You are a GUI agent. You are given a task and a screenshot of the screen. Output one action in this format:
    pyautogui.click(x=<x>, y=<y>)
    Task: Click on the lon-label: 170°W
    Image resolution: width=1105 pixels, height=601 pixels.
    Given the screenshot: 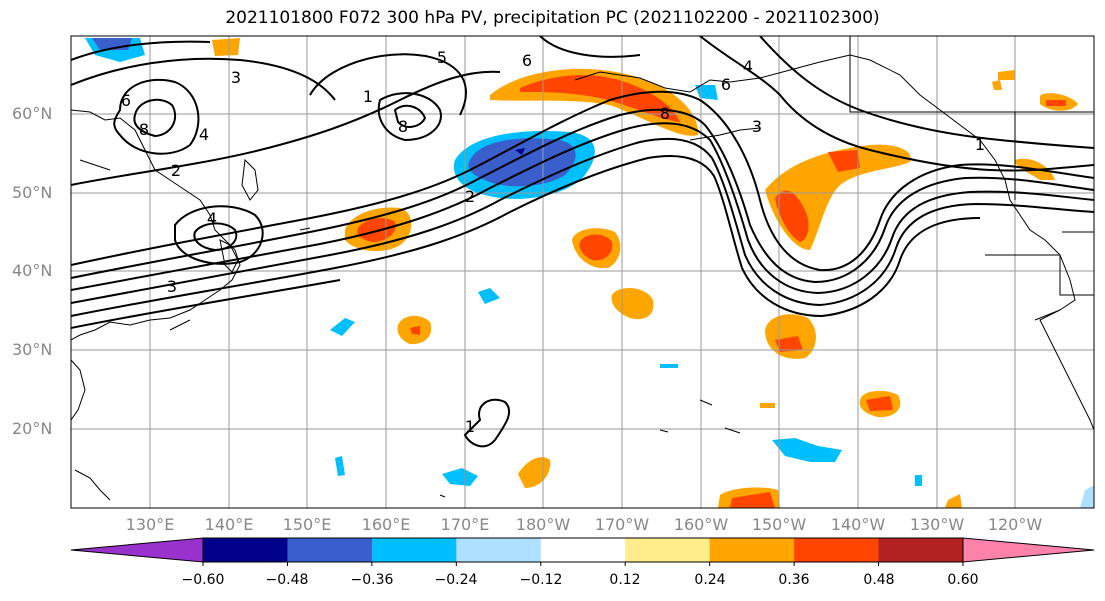 What is the action you would take?
    pyautogui.click(x=622, y=524)
    